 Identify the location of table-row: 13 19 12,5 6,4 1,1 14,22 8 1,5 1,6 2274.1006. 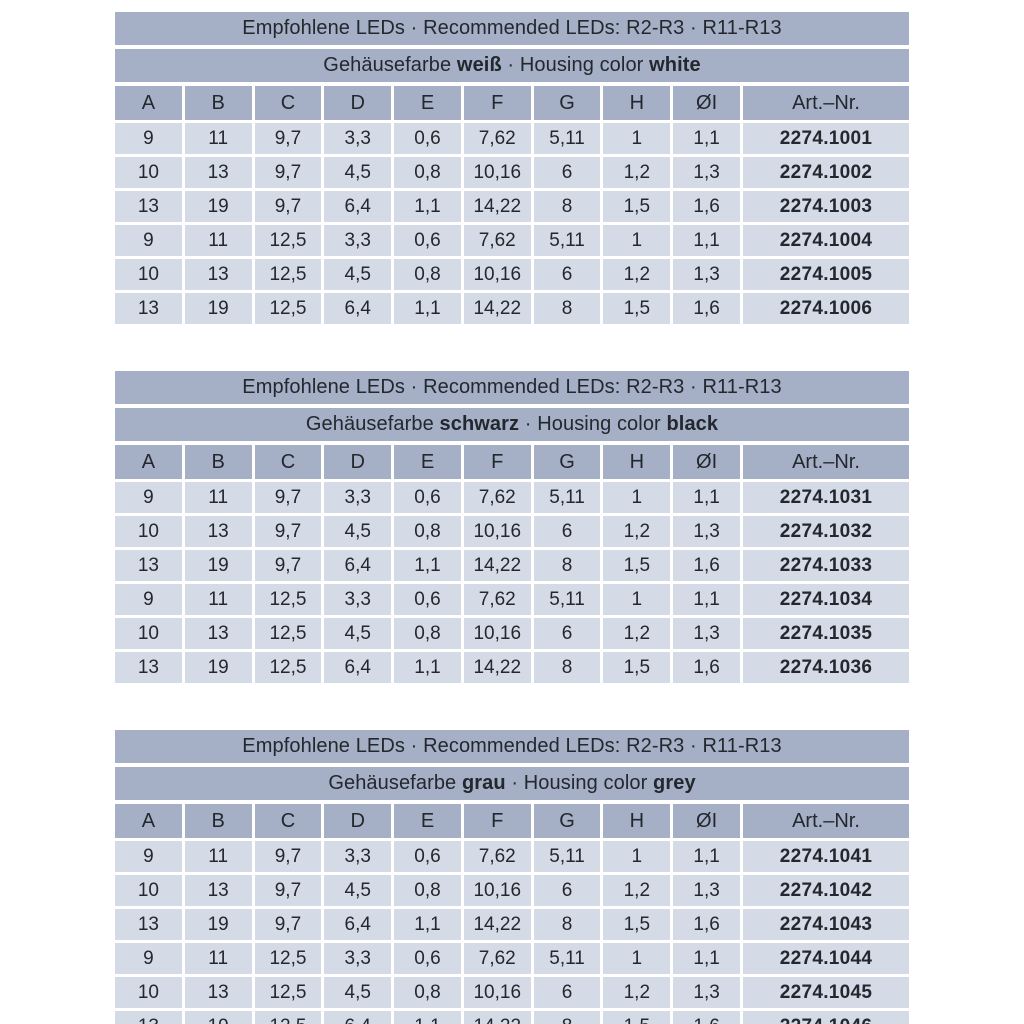
(512, 308).